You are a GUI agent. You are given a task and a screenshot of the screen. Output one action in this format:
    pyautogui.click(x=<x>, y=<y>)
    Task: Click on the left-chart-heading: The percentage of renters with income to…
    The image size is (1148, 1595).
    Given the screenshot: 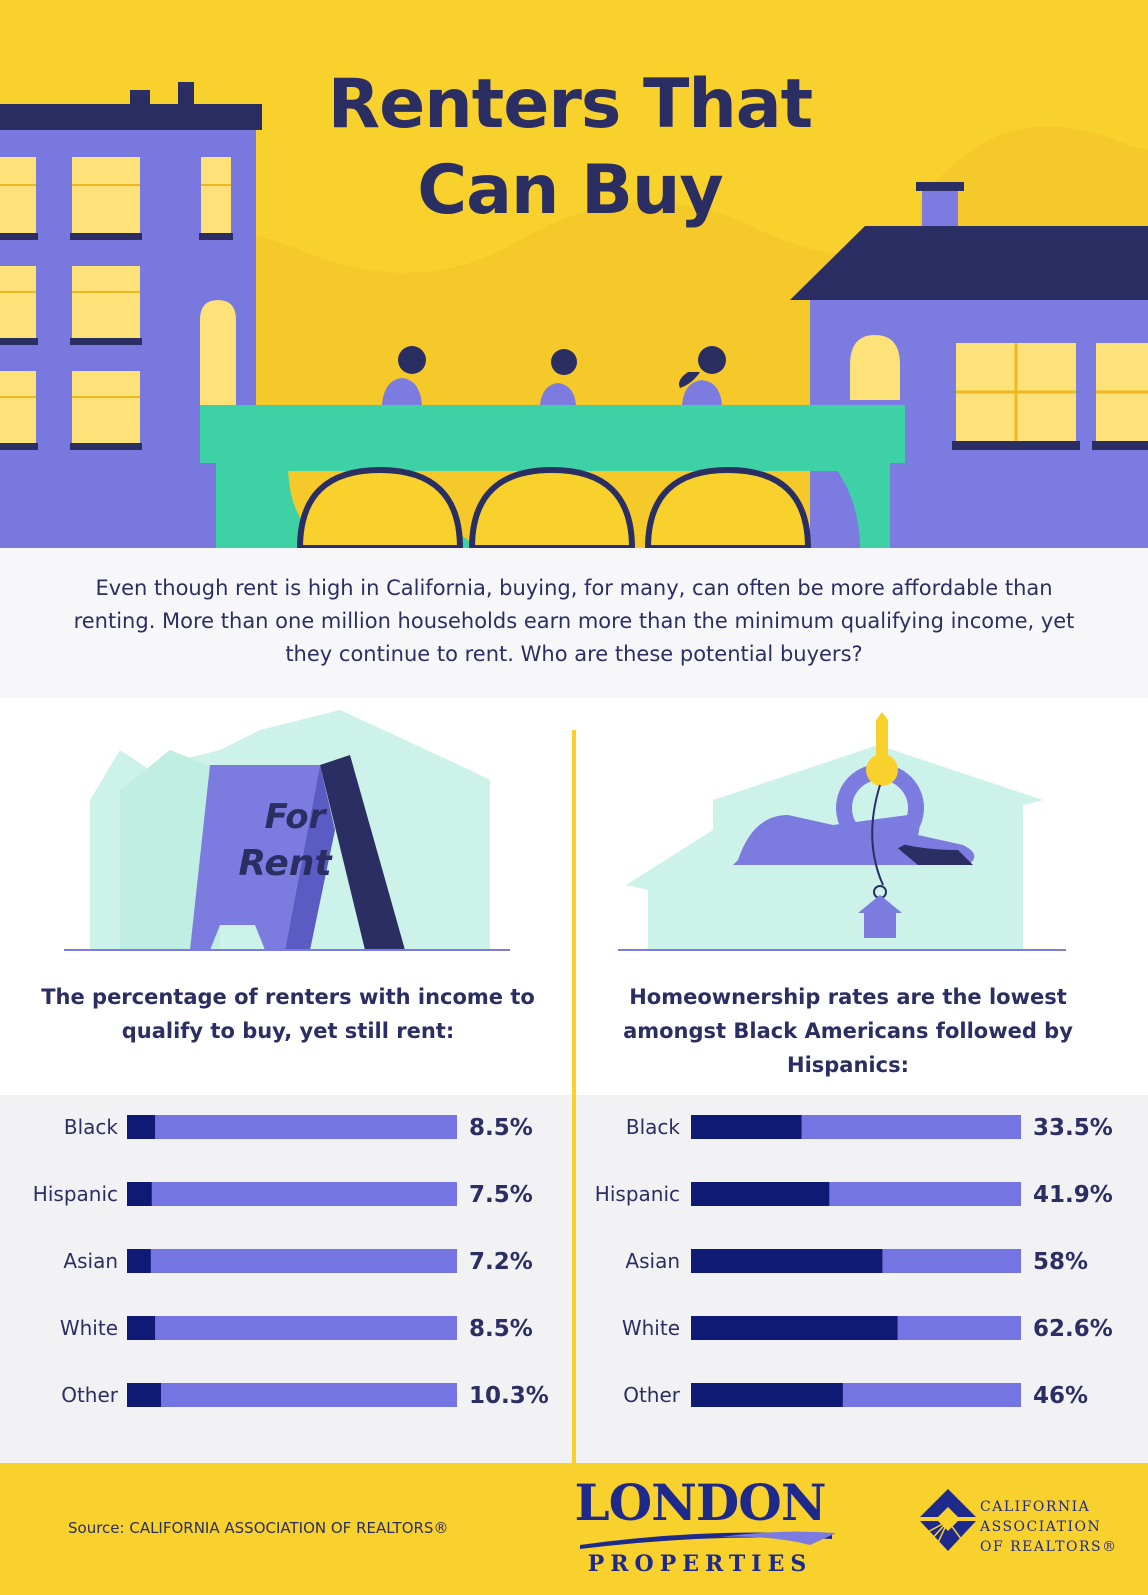 What is the action you would take?
    pyautogui.click(x=288, y=1014)
    